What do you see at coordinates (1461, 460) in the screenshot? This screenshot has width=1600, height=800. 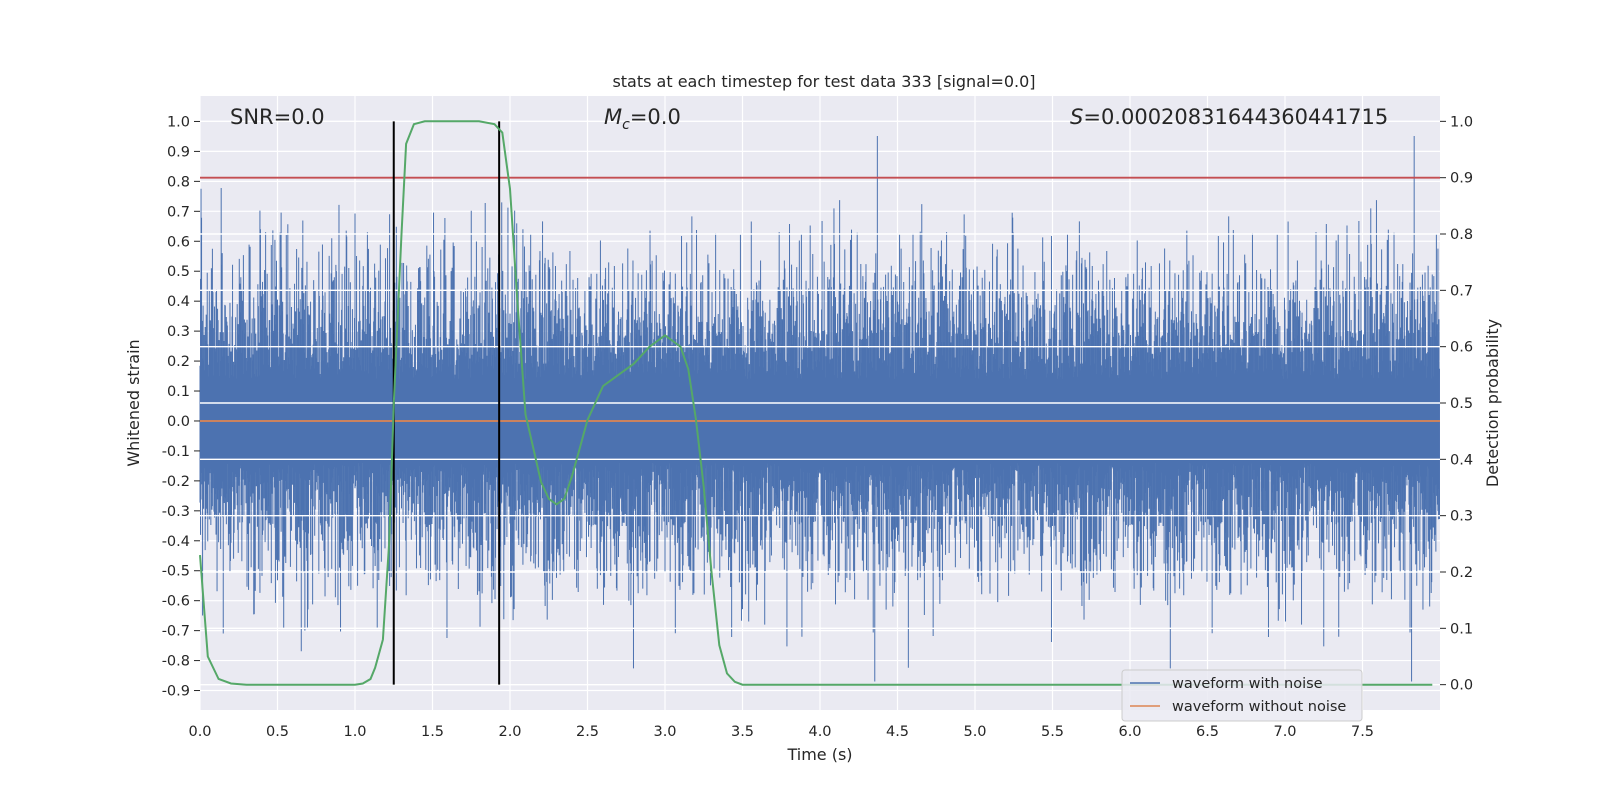 I see `y2-tick-label: 0.4` at bounding box center [1461, 460].